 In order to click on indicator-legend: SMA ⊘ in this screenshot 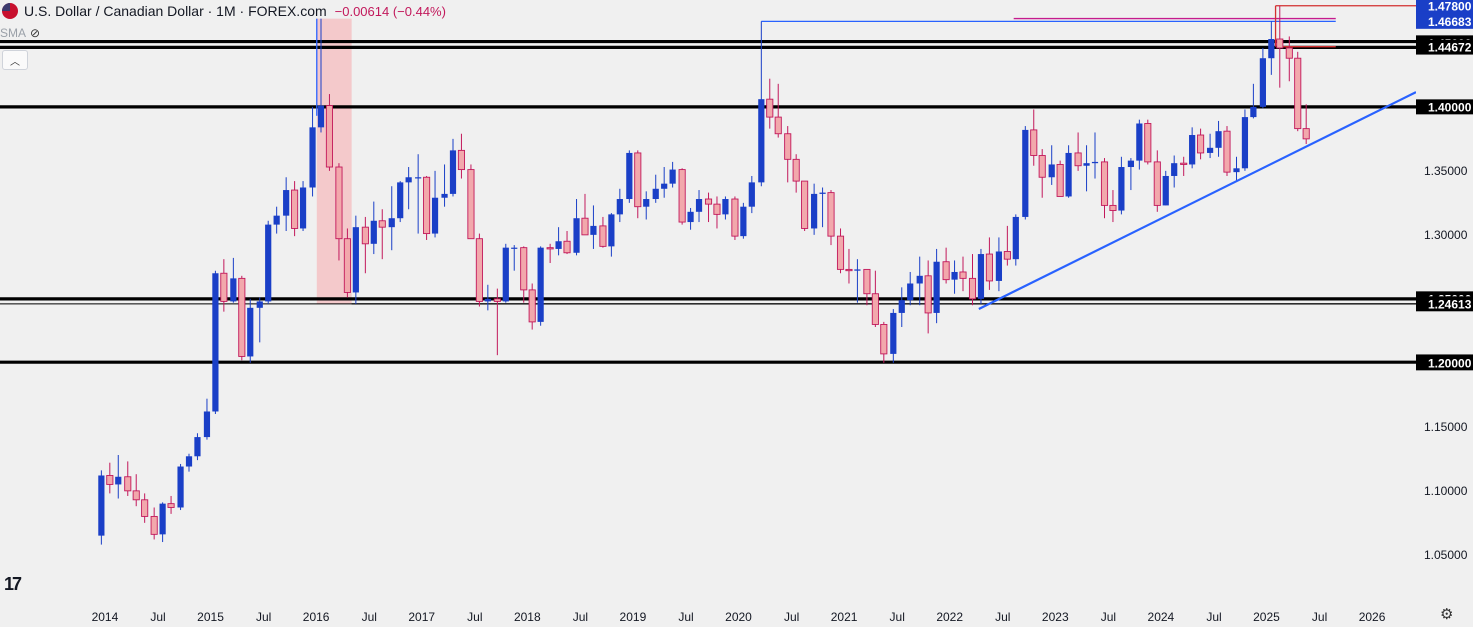, I will do `click(20, 33)`.